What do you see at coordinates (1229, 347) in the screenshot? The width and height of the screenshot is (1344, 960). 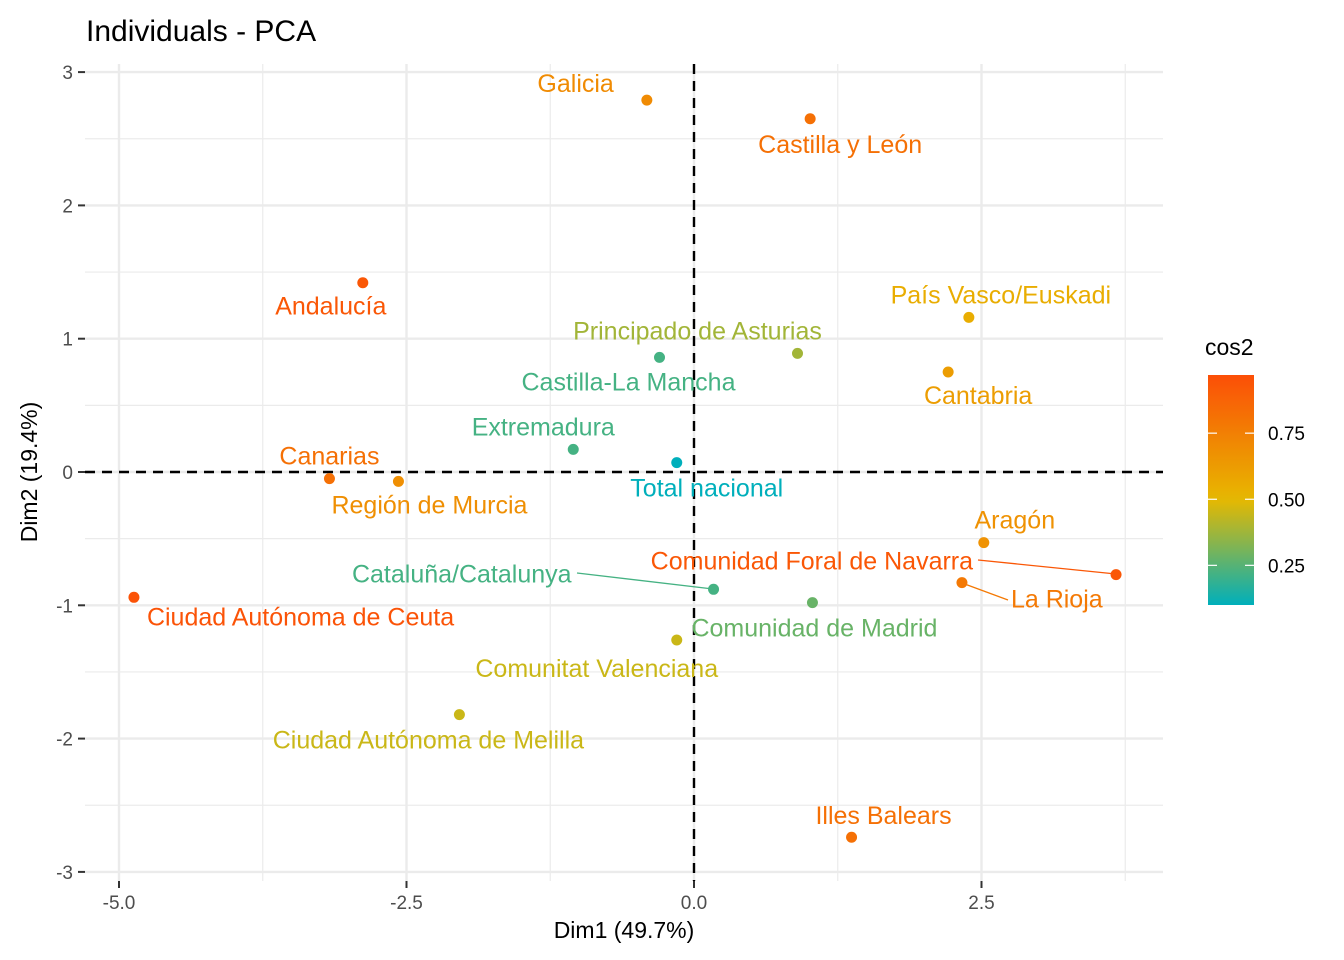 I see `legend-title: cos2` at bounding box center [1229, 347].